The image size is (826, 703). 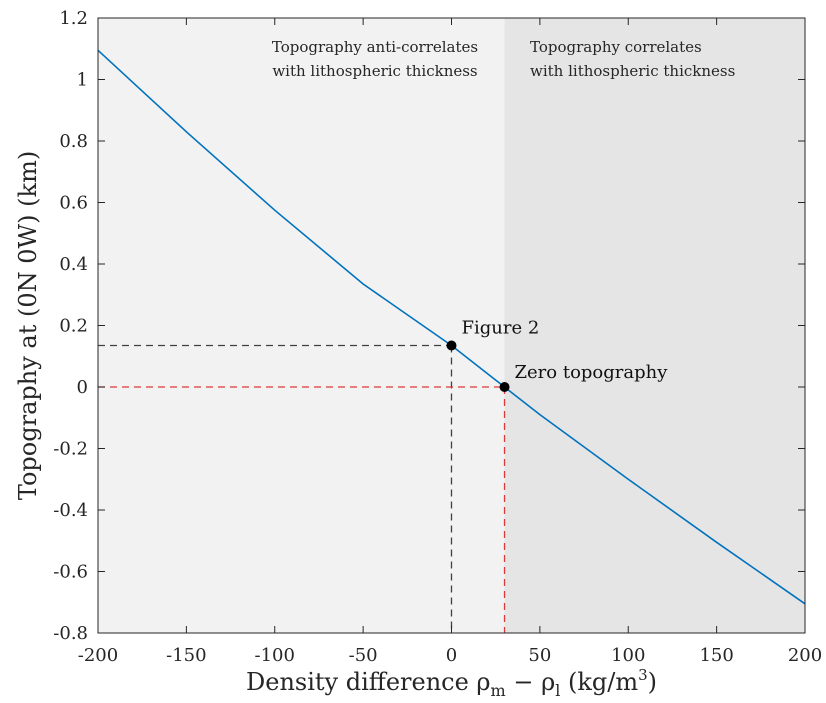 I want to click on marked-points: Figure 2 Zero topography, so click(x=557, y=354).